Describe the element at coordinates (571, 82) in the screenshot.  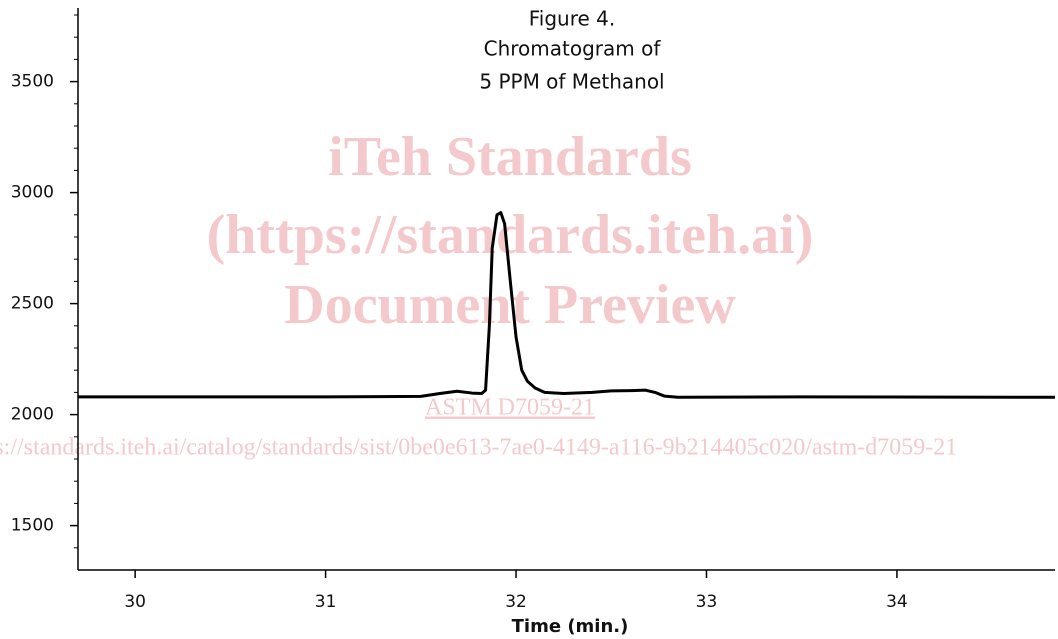
I see `chart-title: 5 PPM of Methanol` at that location.